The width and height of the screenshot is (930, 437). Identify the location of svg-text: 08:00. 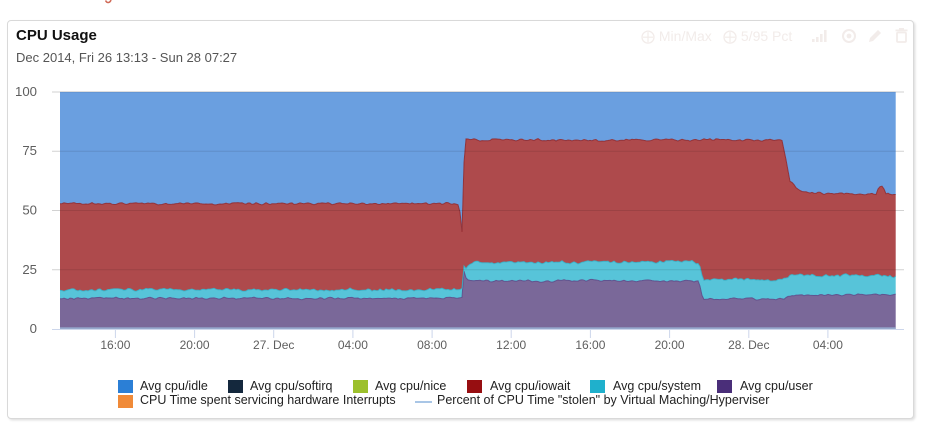
(432, 345).